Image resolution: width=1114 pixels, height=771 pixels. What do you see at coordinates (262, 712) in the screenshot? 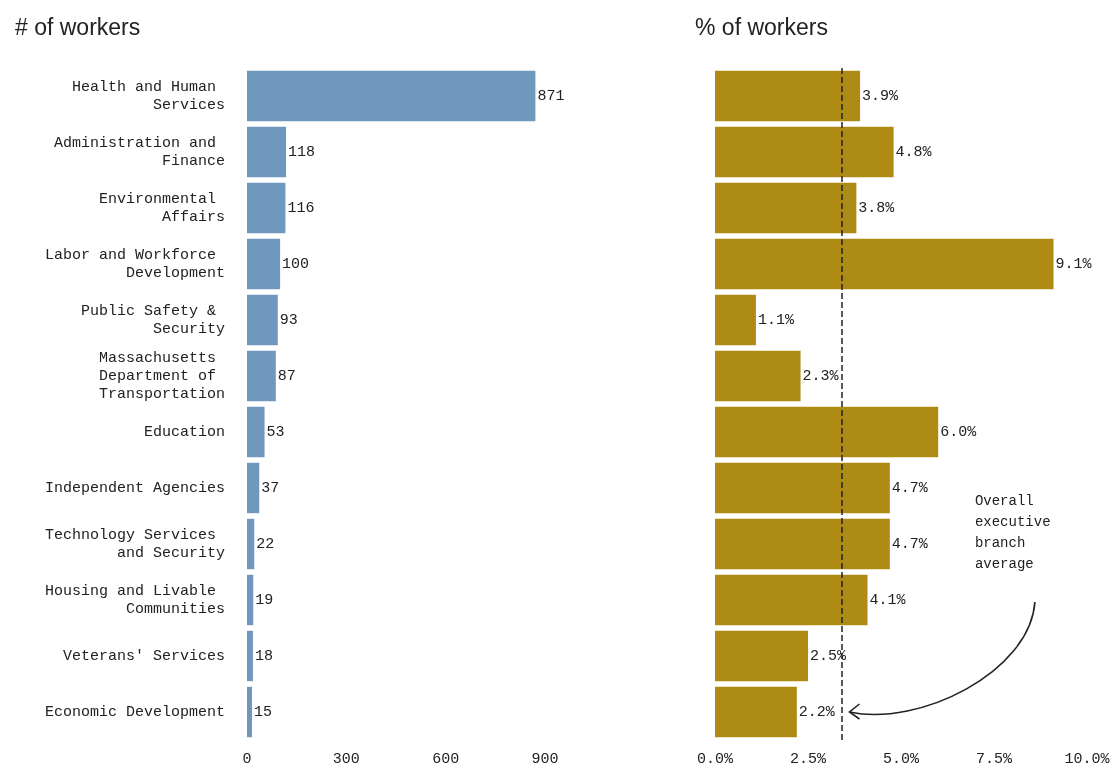
I see `data-label: 15` at bounding box center [262, 712].